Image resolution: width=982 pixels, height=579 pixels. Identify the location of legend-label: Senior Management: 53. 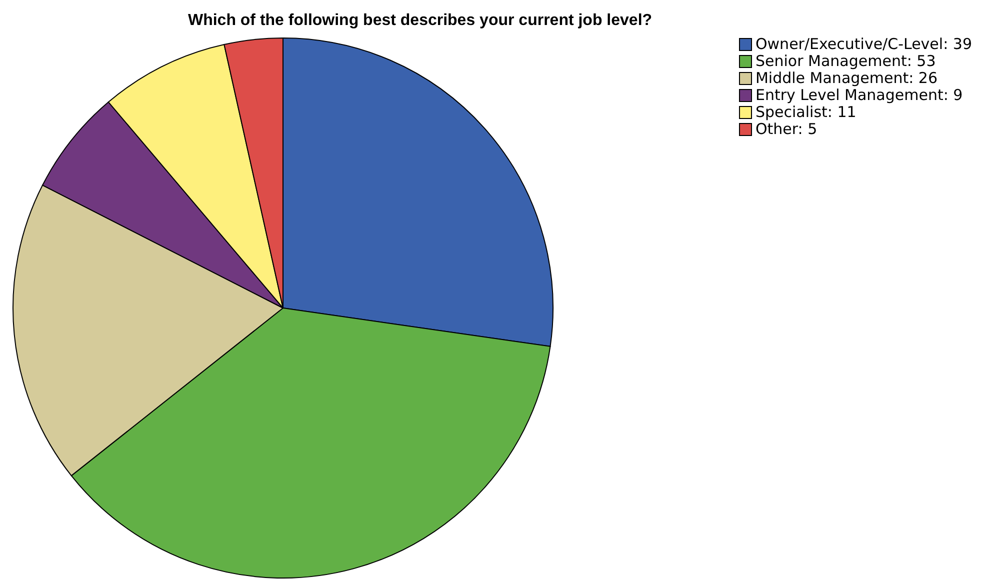
(845, 61).